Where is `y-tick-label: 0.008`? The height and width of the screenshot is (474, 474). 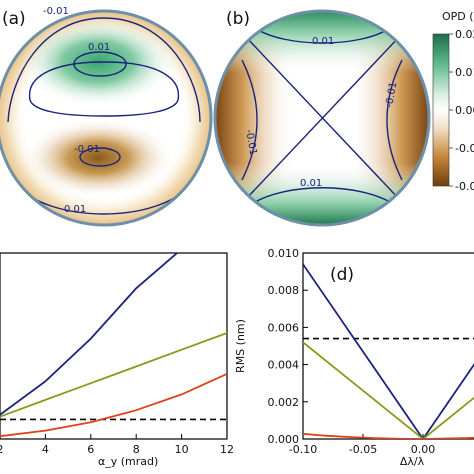
y-tick-label: 0.008 is located at coordinates (284, 290).